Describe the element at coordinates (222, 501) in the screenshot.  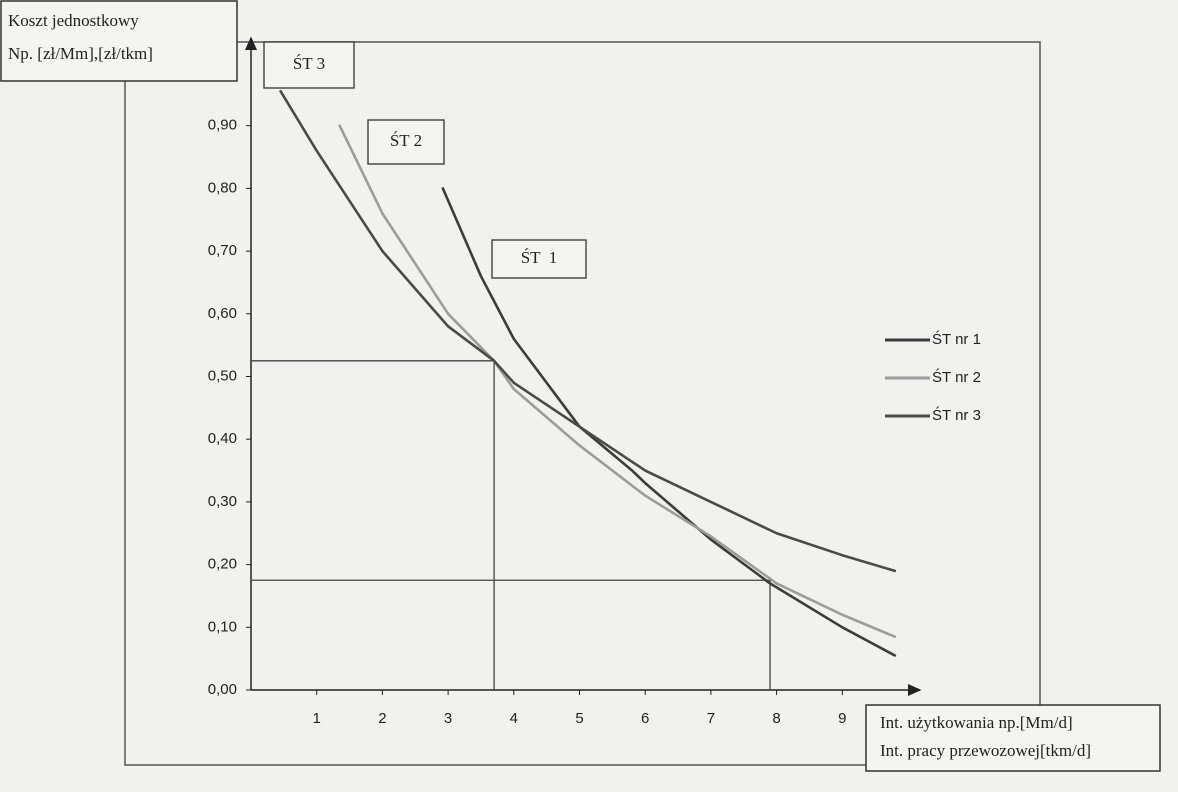
I see `y-tick-label: 0,30` at that location.